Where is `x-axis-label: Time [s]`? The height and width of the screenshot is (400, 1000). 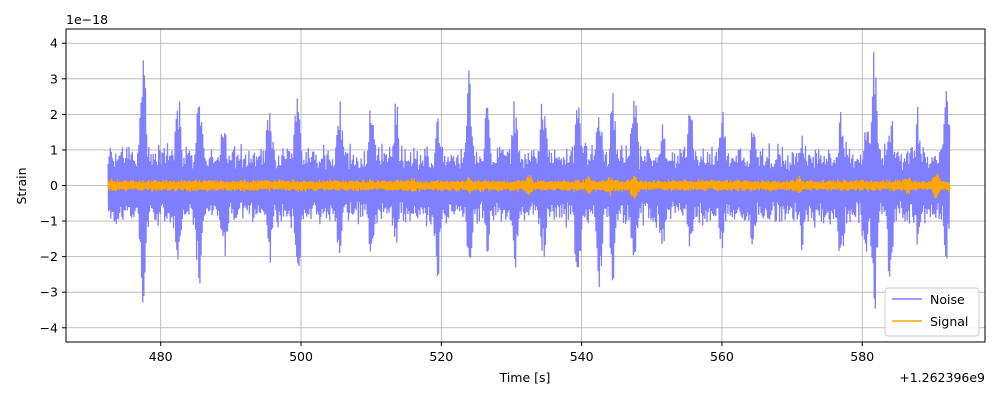
x-axis-label: Time [s] is located at coordinates (525, 377).